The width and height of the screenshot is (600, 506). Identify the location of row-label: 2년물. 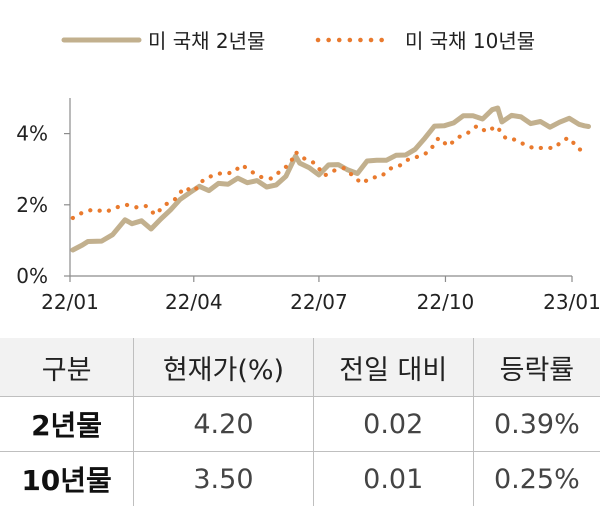
(67, 424).